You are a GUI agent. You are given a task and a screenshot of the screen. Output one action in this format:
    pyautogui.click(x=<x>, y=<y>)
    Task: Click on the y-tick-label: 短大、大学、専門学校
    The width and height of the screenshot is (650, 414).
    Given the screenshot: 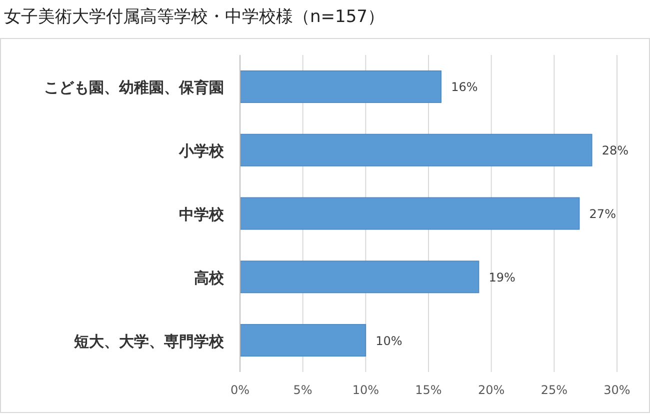 What is the action you would take?
    pyautogui.click(x=149, y=341)
    